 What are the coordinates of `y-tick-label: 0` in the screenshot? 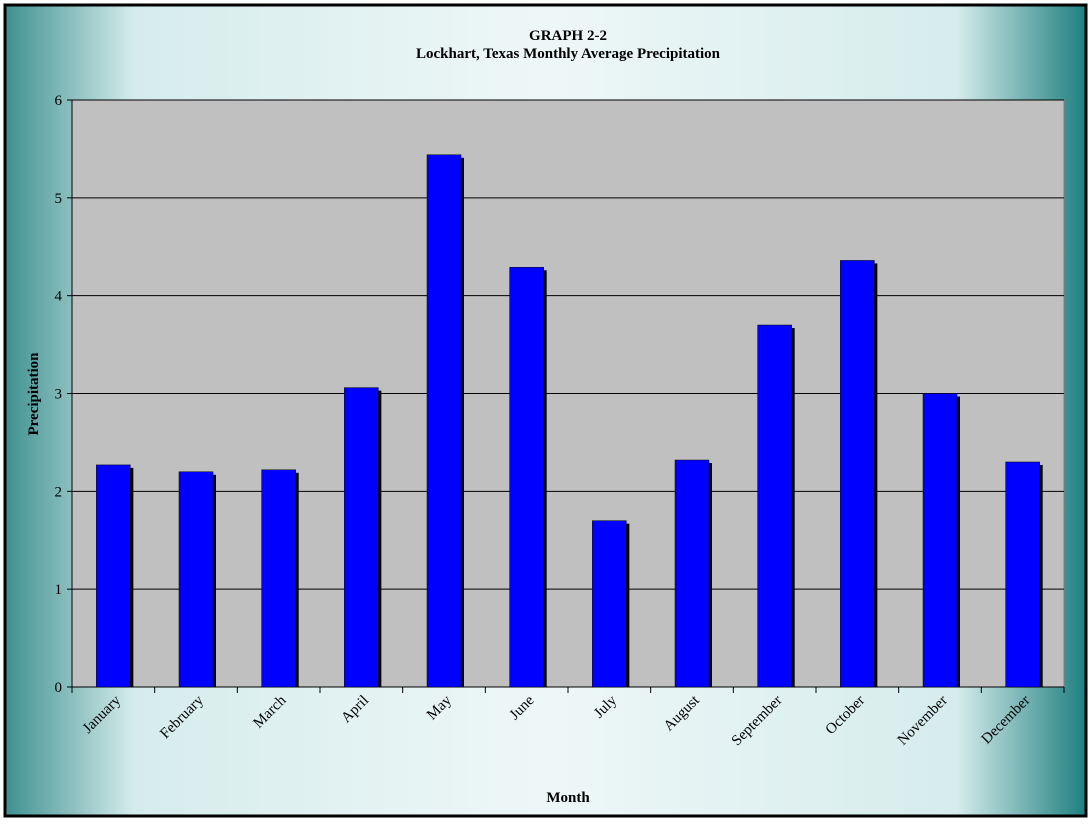 It's located at (59, 688).